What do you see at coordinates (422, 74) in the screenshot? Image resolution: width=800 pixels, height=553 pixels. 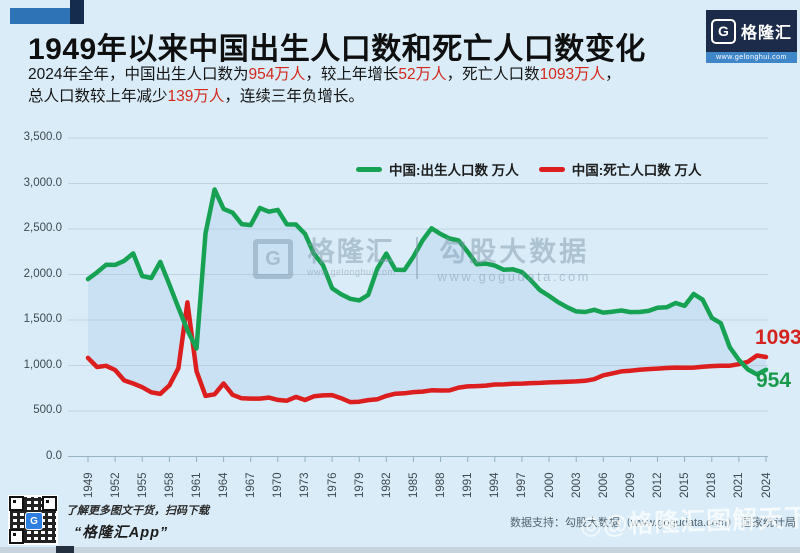 I see `subtitle-highlight: 52万人` at bounding box center [422, 74].